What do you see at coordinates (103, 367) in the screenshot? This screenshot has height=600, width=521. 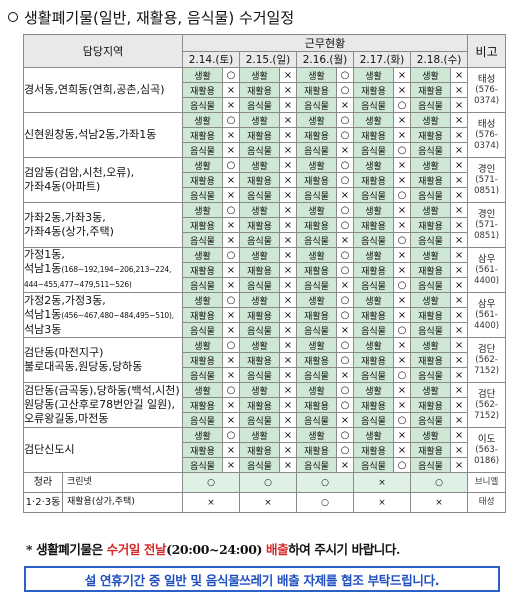 I see `area-line: 불로대곡동,원당동,당하동` at bounding box center [103, 367].